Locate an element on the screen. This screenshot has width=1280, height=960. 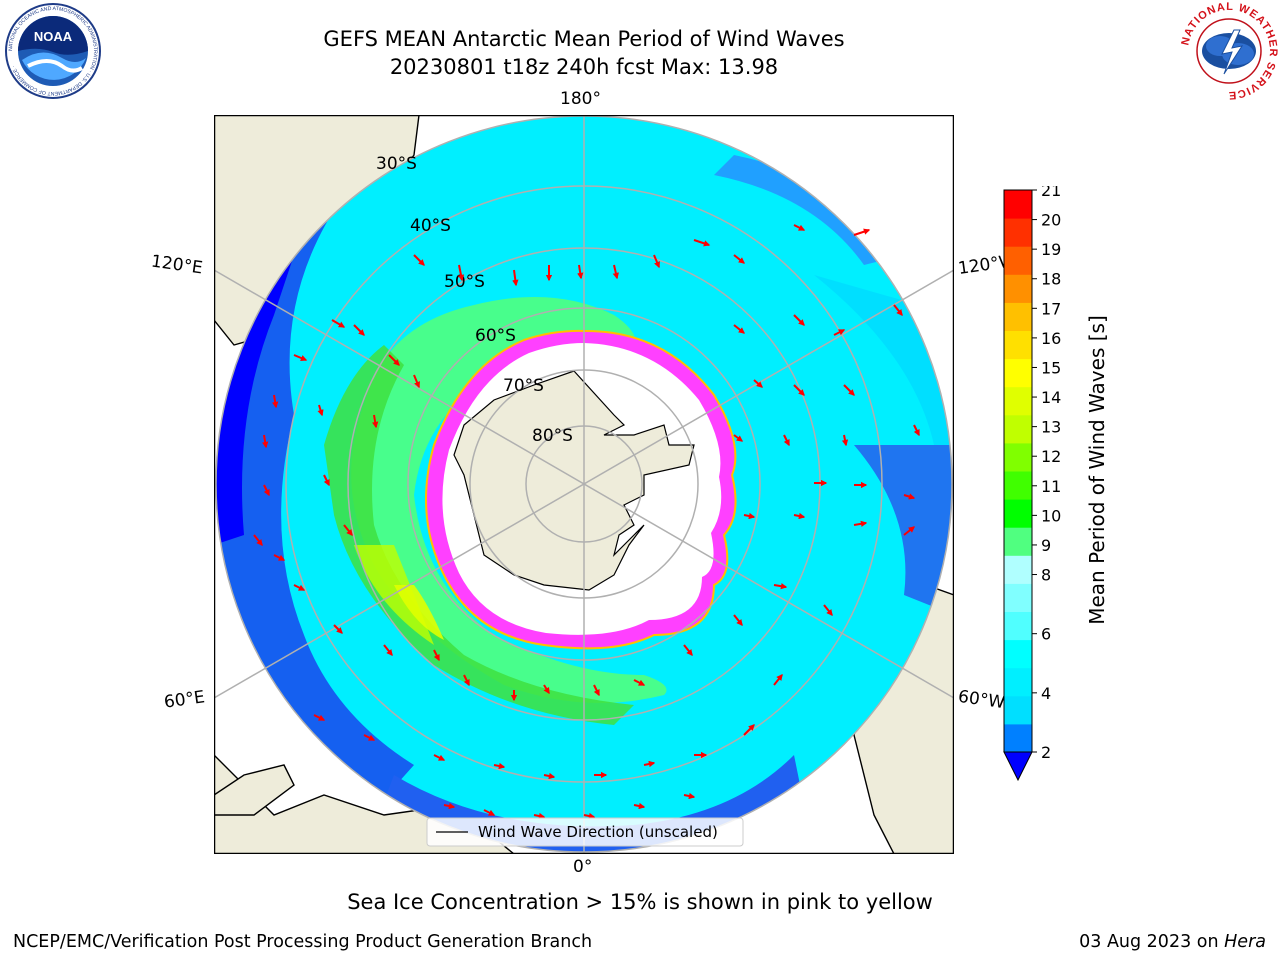
colorbar-tick-label: 13 is located at coordinates (1051, 427).